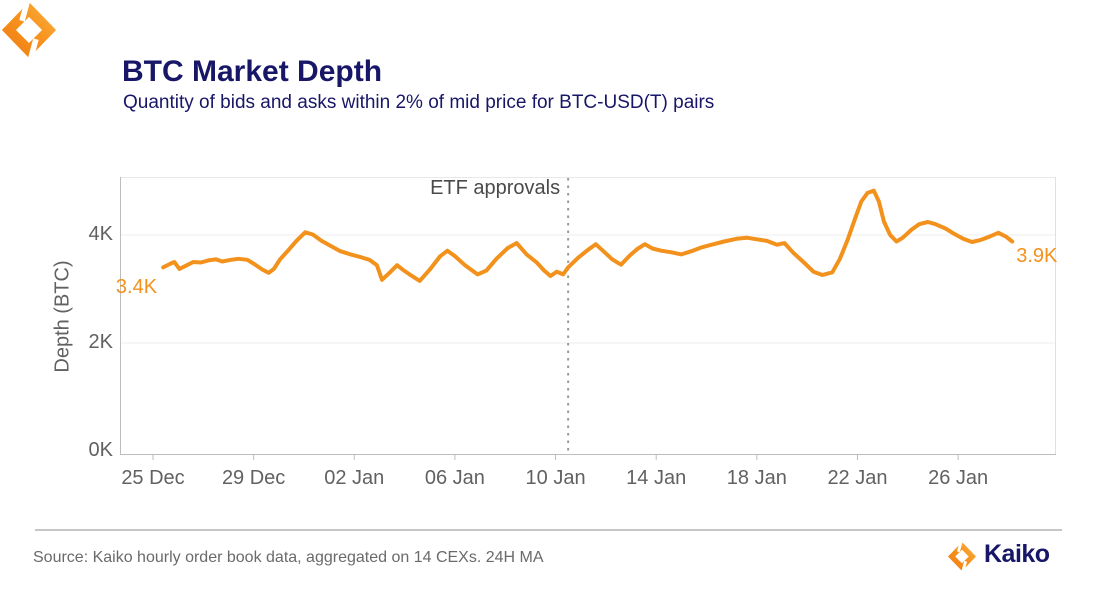 The width and height of the screenshot is (1100, 595). What do you see at coordinates (29, 30) in the screenshot?
I see `kaiko-logo-icon` at bounding box center [29, 30].